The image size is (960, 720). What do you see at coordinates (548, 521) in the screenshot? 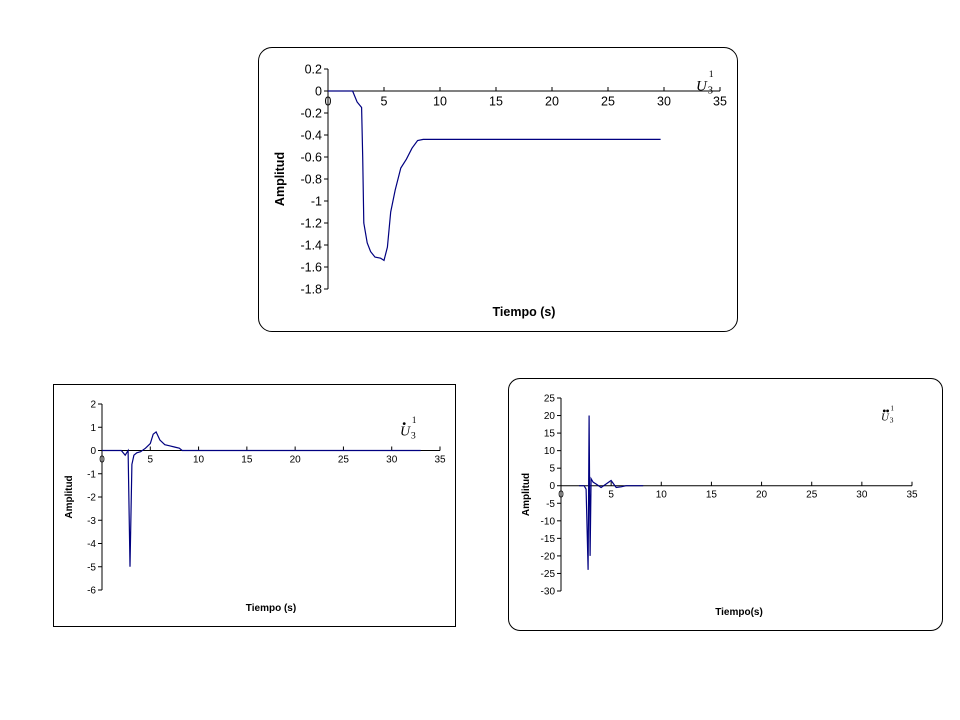
I see `y-tick-label: -10` at bounding box center [548, 521].